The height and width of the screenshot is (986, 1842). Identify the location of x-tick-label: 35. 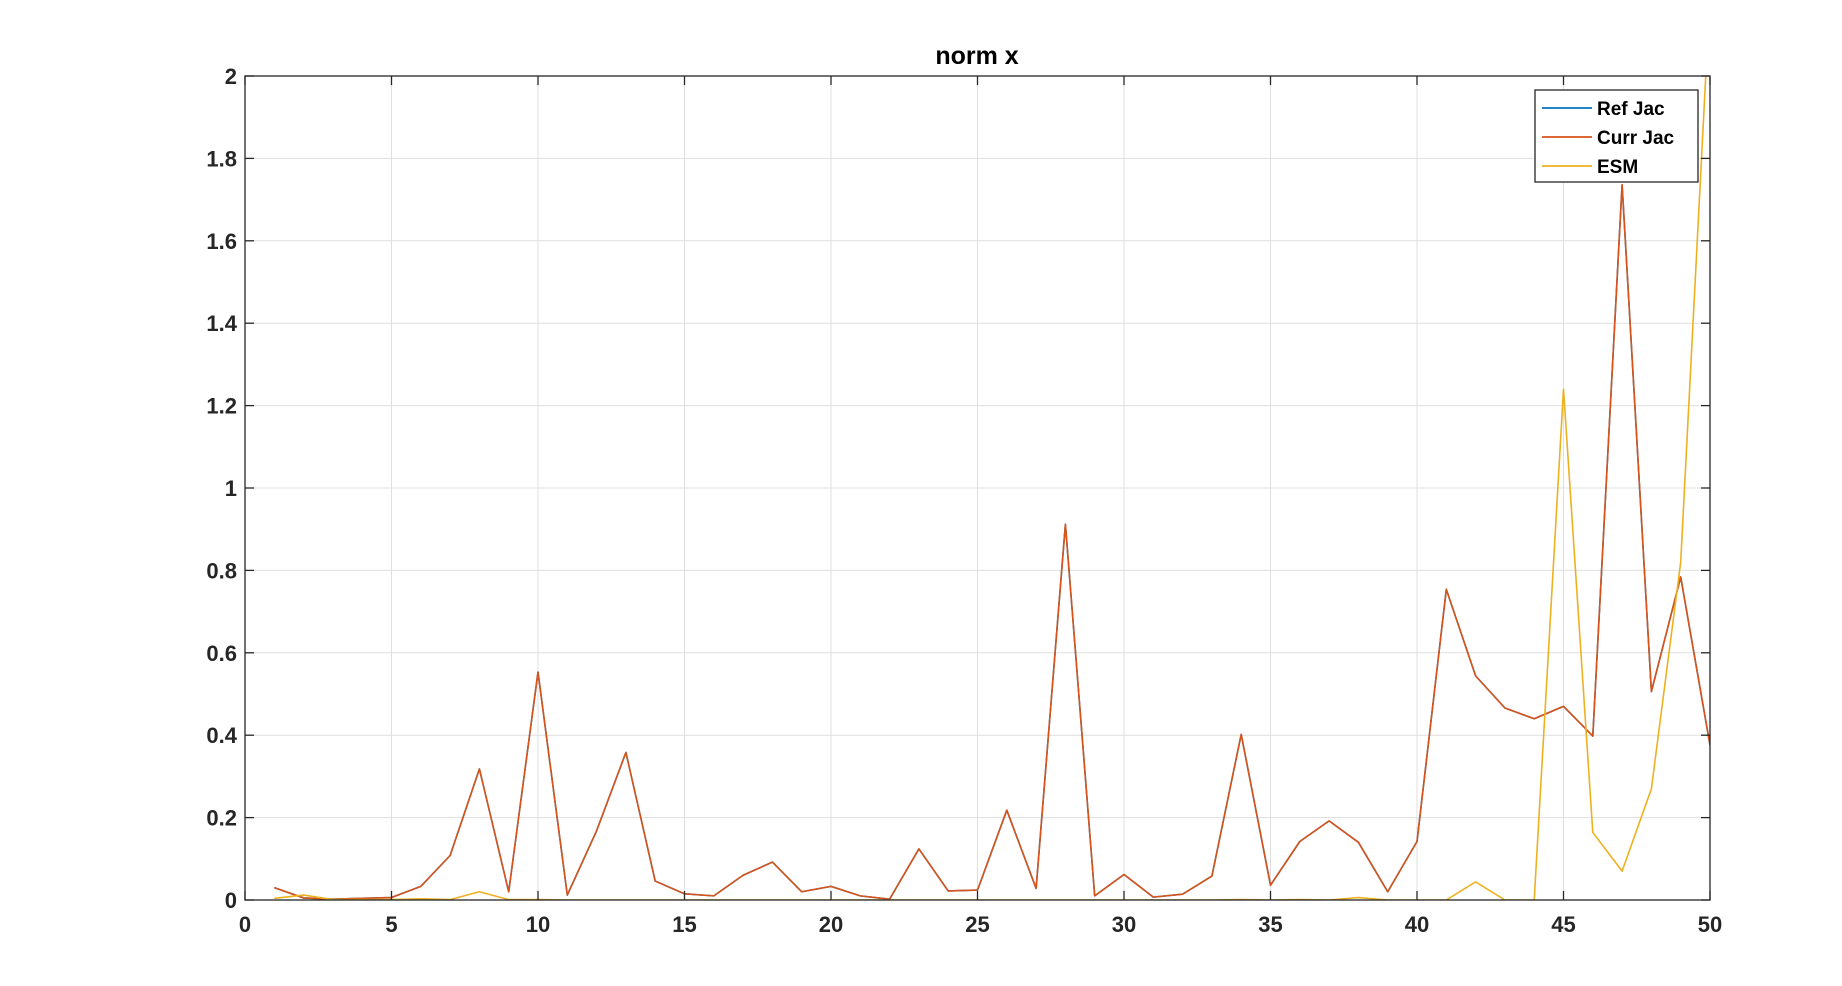
(1270, 924).